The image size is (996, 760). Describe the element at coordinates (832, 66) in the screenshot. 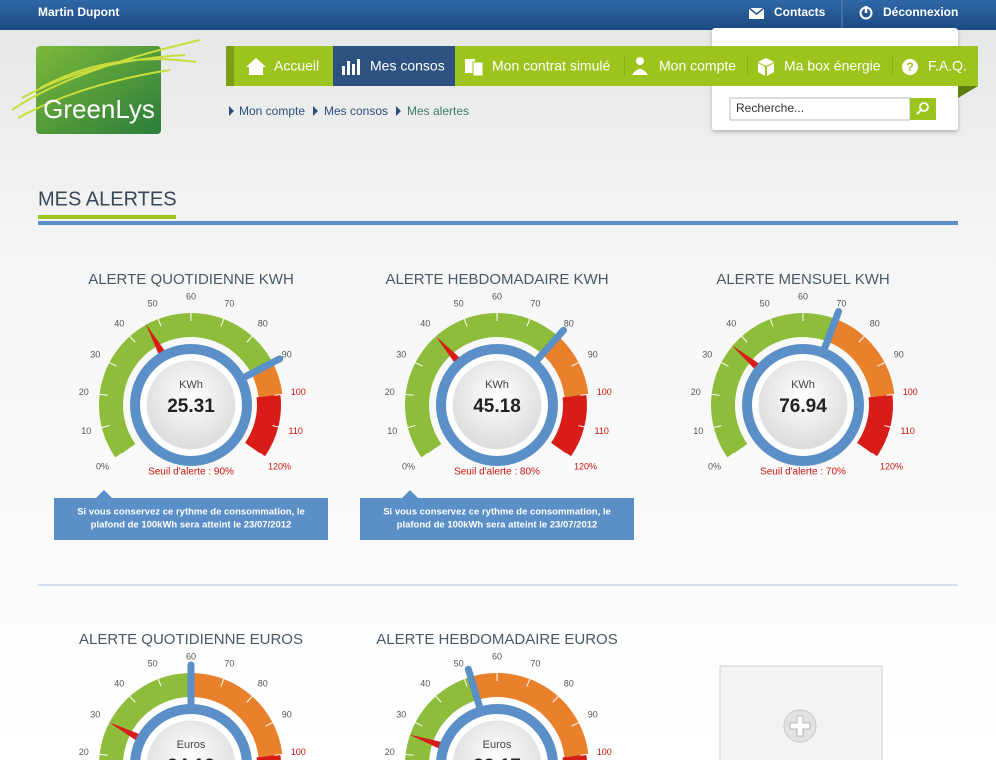

I see `nav-item: Ma box énergie` at that location.